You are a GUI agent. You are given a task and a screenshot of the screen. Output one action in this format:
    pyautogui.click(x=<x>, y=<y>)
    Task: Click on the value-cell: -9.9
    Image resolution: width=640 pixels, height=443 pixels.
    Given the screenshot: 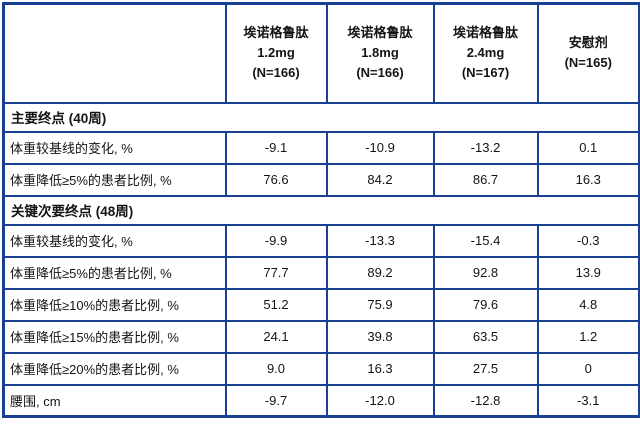 What is the action you would take?
    pyautogui.click(x=276, y=240)
    